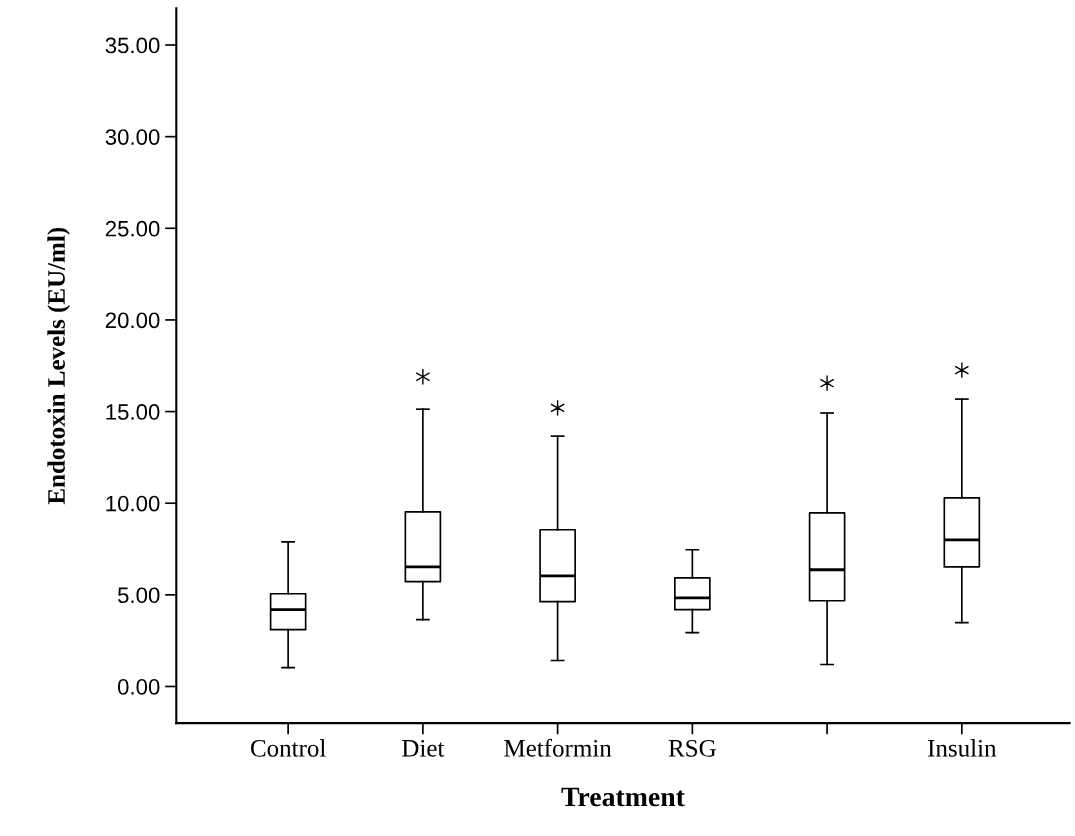 Image resolution: width=1075 pixels, height=836 pixels. Describe the element at coordinates (138, 595) in the screenshot. I see `y-tick-label: 5.00` at that location.